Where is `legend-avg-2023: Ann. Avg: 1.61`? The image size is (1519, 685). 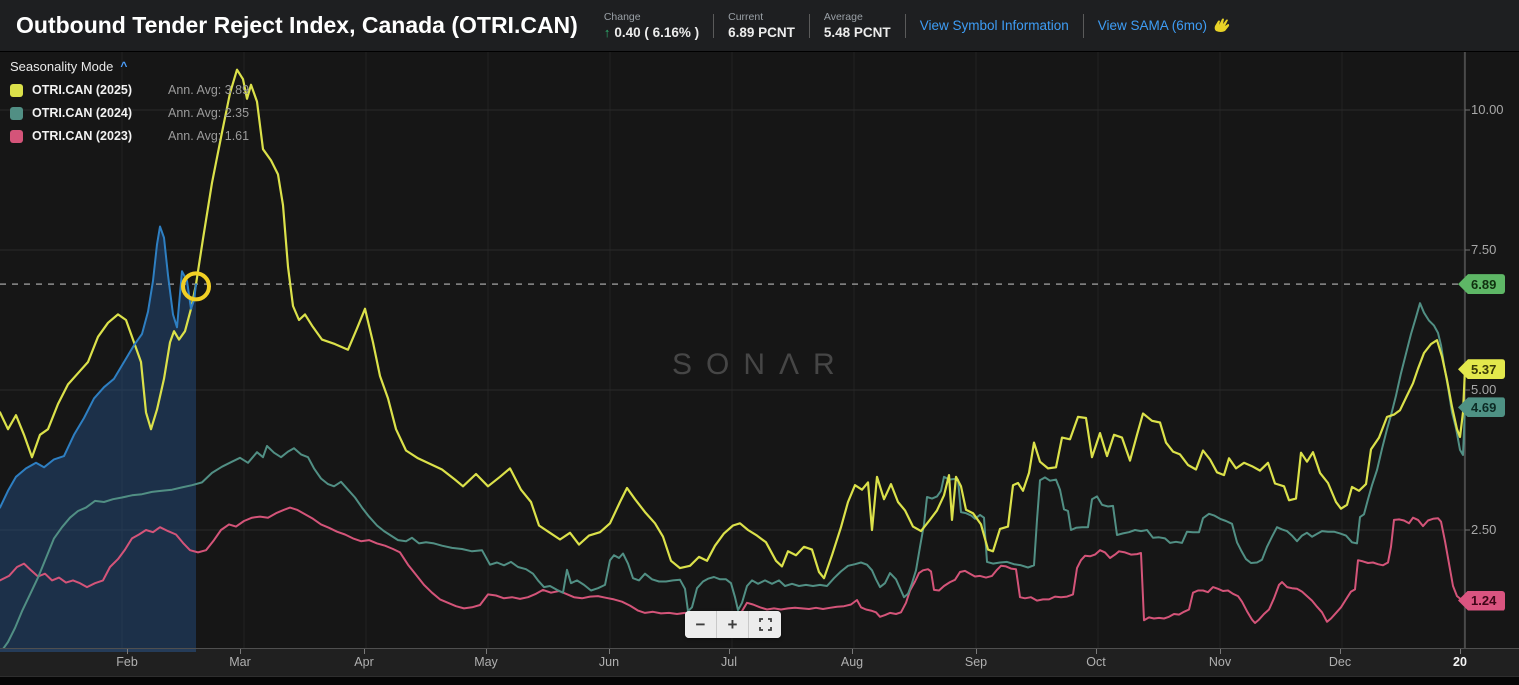
legend-avg-2023: Ann. Avg: 1.61 is located at coordinates (209, 136).